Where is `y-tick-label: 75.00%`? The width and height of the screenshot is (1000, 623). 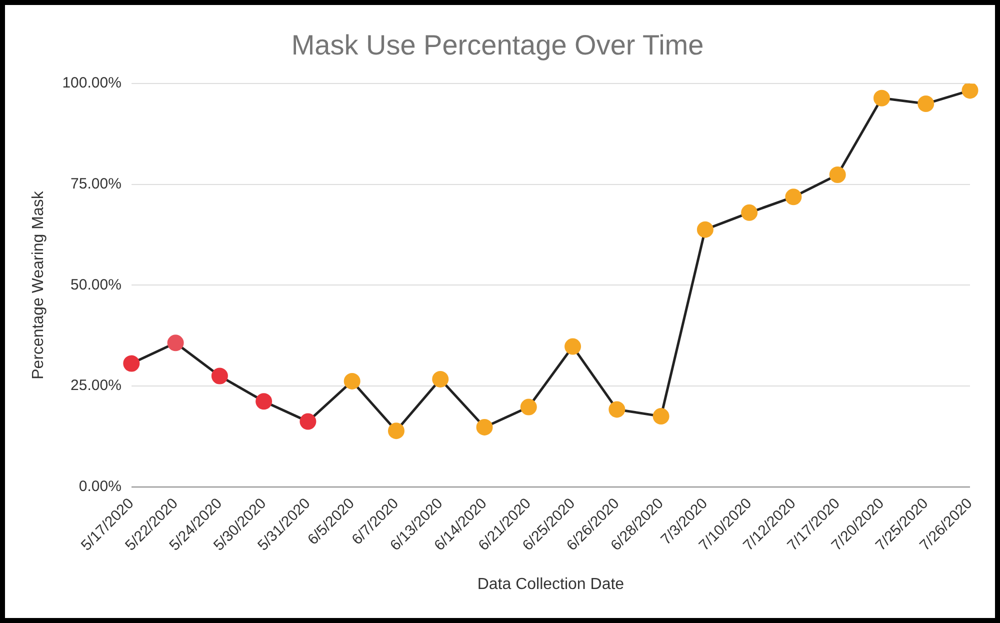 y-tick-label: 75.00% is located at coordinates (96, 184).